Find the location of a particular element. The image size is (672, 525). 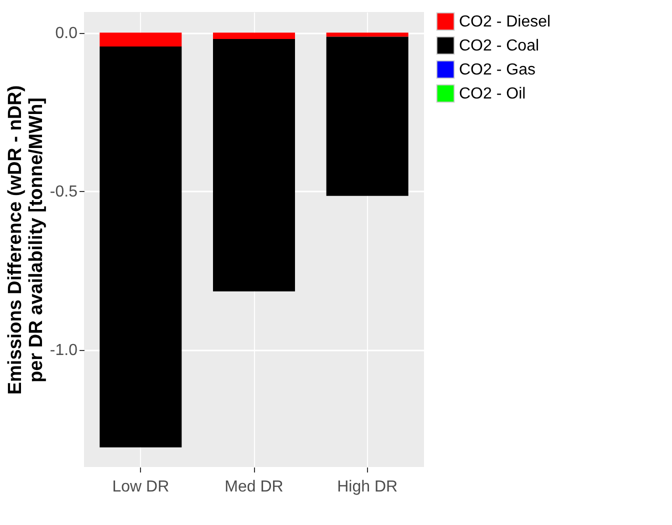

y-tick-label: 0.0 is located at coordinates (66, 33).